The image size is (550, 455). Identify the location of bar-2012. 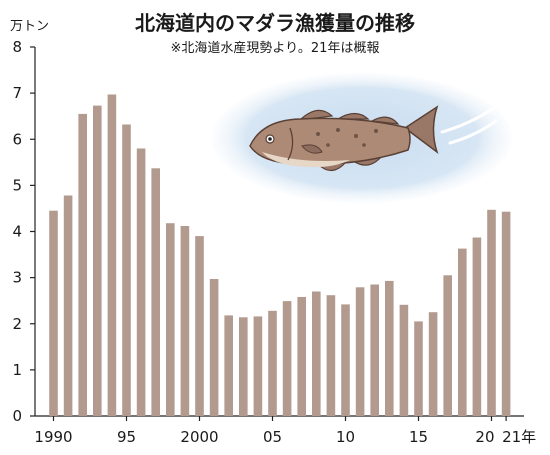
(374, 350).